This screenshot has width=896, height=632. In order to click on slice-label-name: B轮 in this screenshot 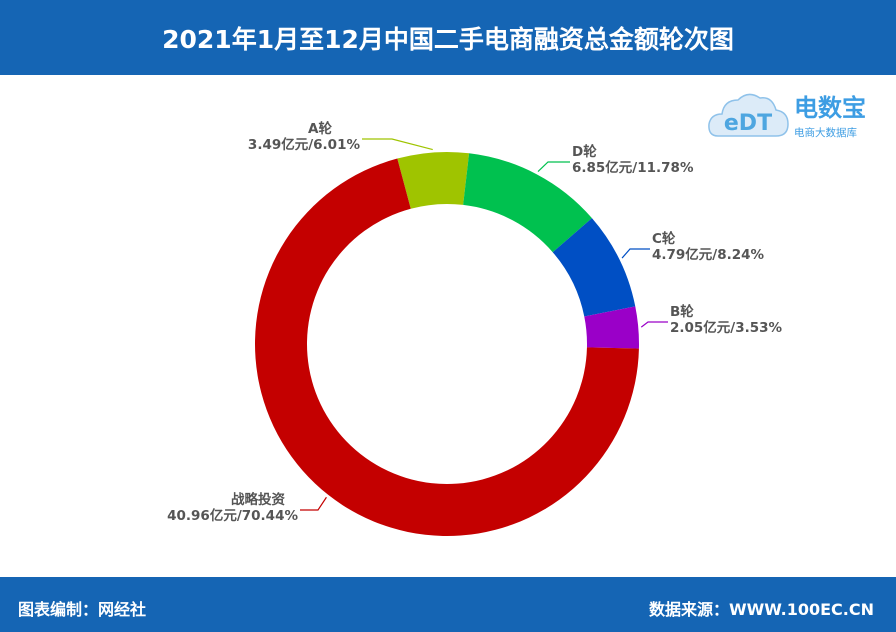, I will do `click(682, 311)`.